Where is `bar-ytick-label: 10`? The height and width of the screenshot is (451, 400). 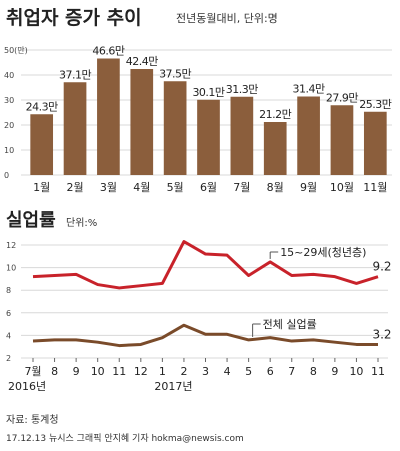
bar-ytick-label: 10 is located at coordinates (9, 150).